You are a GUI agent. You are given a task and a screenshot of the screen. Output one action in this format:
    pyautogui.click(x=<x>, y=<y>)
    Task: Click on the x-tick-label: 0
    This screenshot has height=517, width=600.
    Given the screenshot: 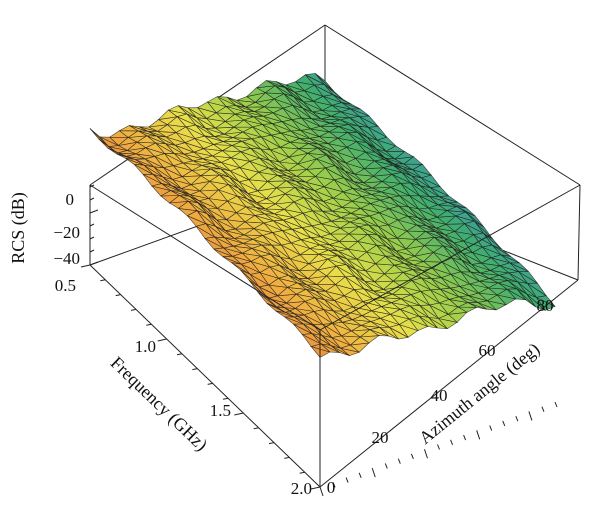 What is the action you would take?
    pyautogui.click(x=331, y=487)
    